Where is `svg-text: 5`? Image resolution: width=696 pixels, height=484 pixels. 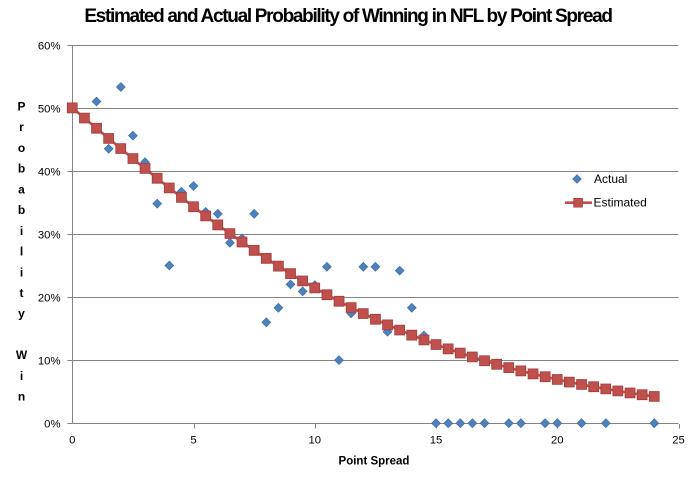 svg-text: 5 is located at coordinates (193, 441).